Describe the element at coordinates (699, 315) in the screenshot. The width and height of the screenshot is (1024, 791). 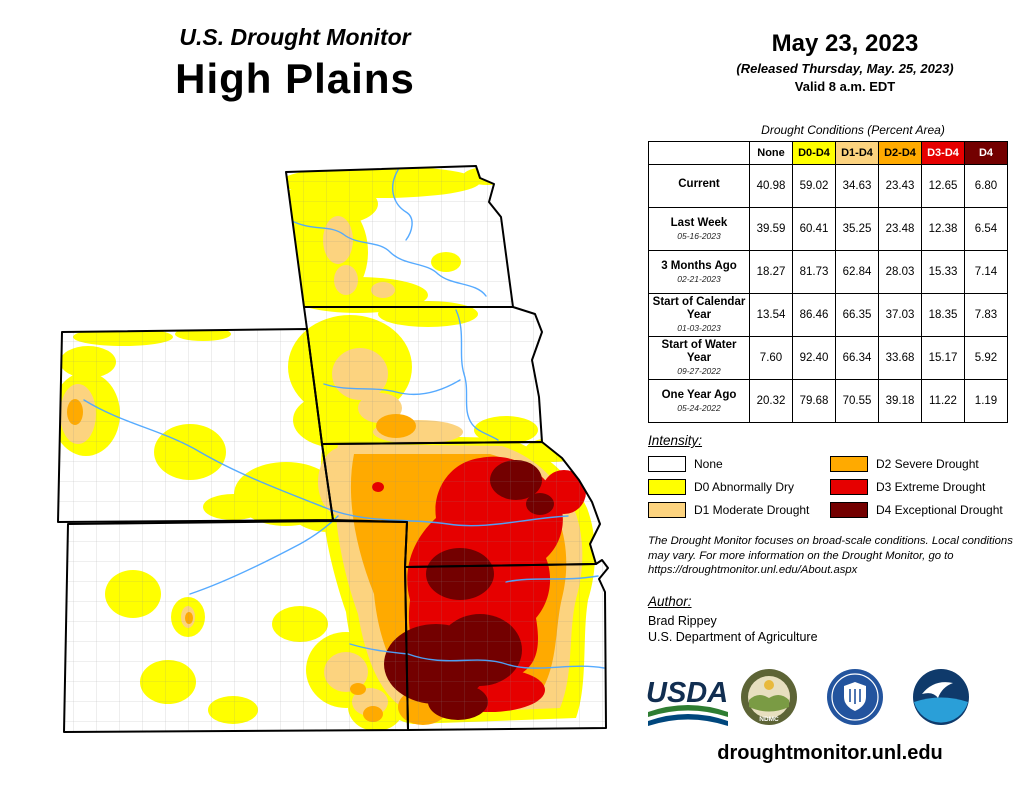
I see `row-label: Start of Calendar Year 01-03-2023` at that location.